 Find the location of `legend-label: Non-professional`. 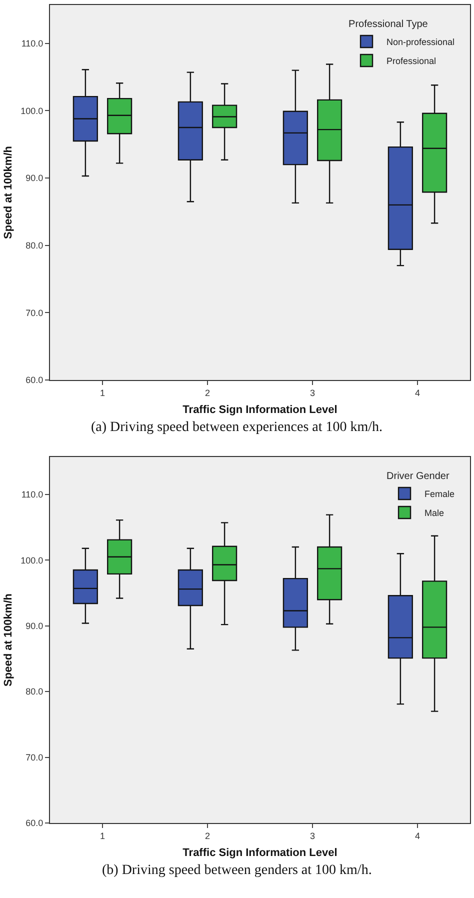

legend-label: Non-professional is located at coordinates (420, 41).